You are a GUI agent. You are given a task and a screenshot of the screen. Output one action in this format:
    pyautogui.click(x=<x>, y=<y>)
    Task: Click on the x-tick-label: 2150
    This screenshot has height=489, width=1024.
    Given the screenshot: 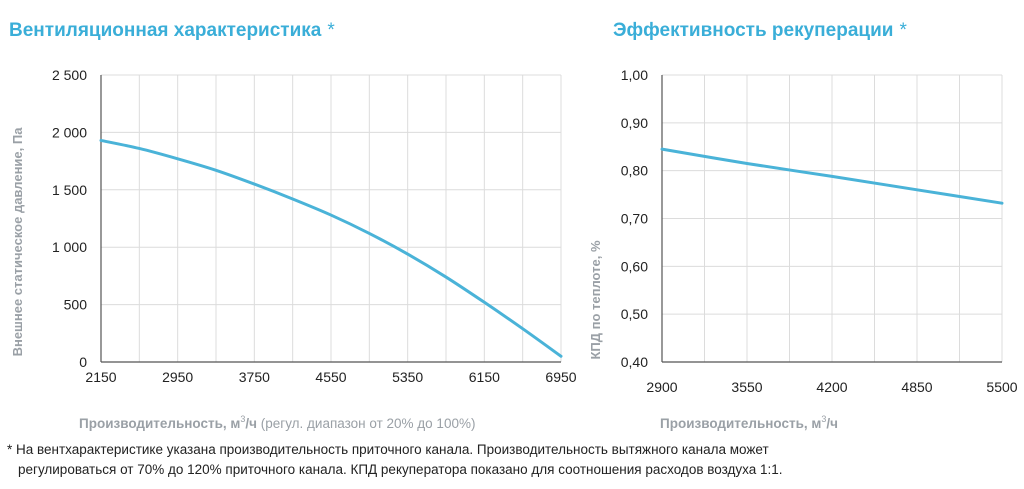 What is the action you would take?
    pyautogui.click(x=100, y=377)
    